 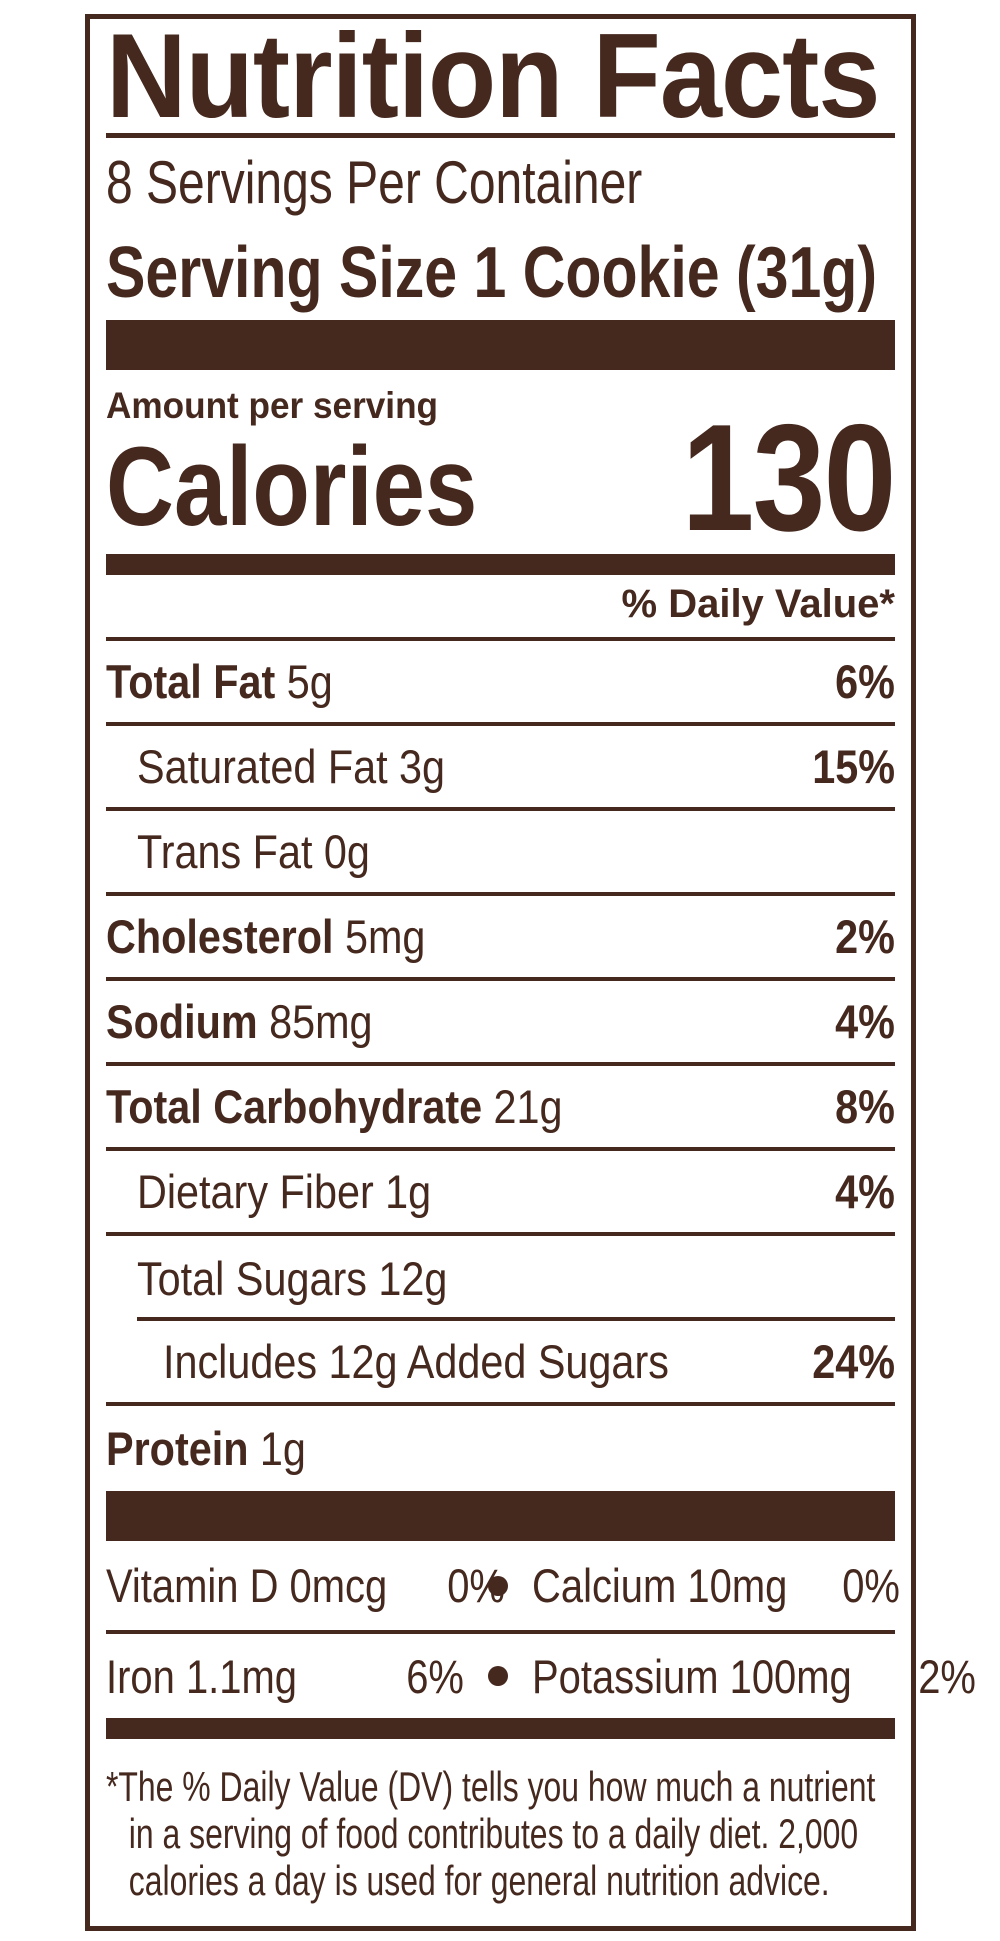 What do you see at coordinates (692, 1676) in the screenshot?
I see `vitamin-name: Potassium 100mg` at bounding box center [692, 1676].